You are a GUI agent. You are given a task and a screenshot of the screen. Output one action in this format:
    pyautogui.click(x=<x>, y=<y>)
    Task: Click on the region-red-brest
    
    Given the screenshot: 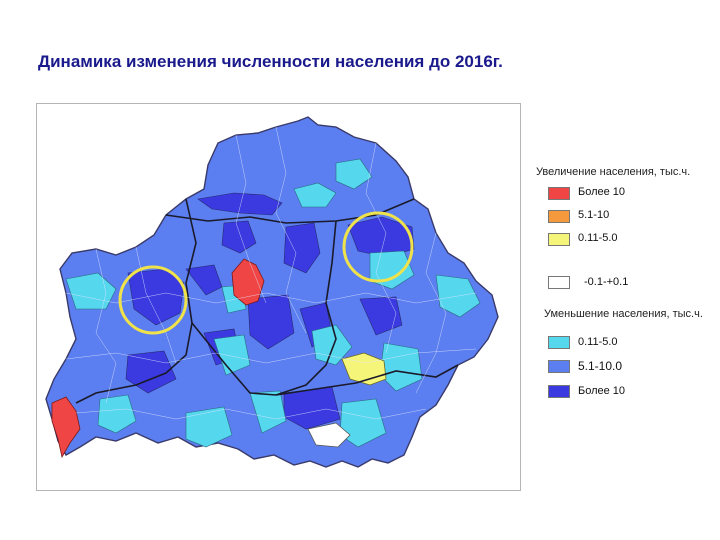 What is the action you would take?
    pyautogui.click(x=66, y=427)
    